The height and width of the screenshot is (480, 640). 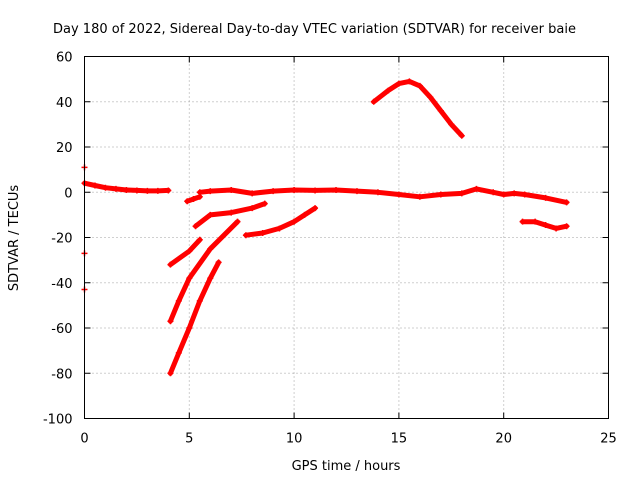 I want to click on y-tick-label: -20, so click(x=61, y=239).